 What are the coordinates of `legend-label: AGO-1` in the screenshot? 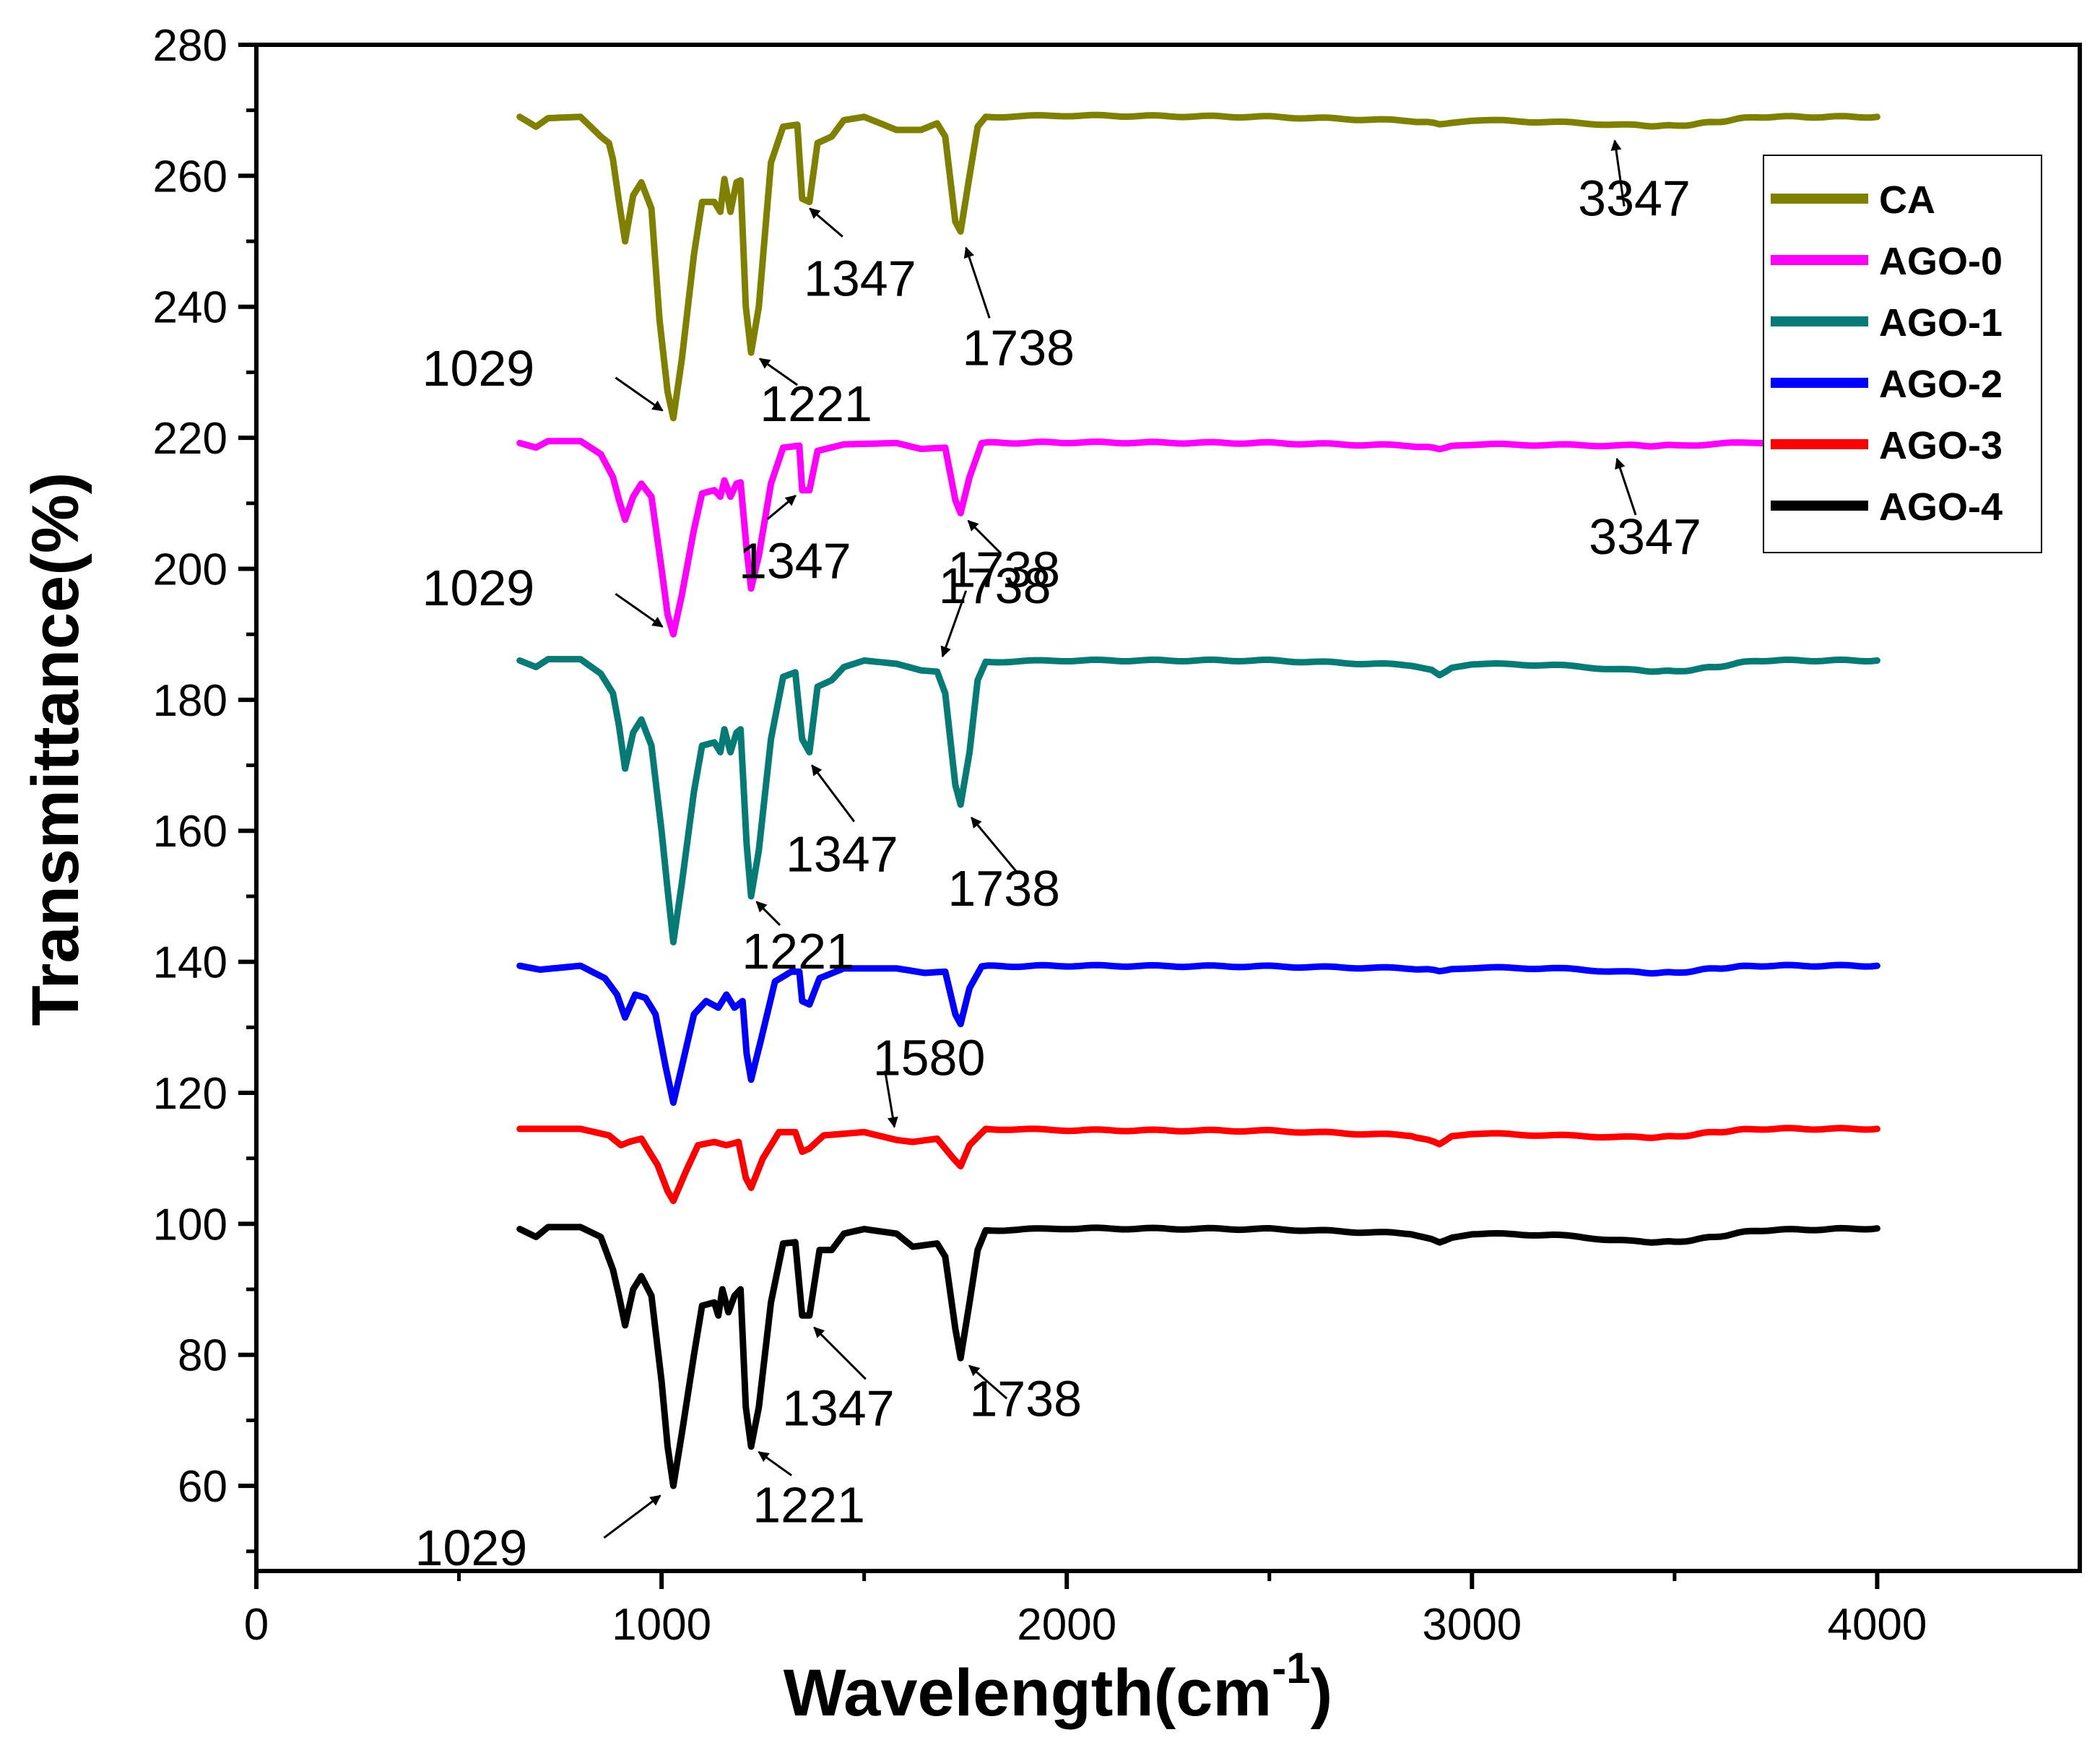 It's located at (1941, 323).